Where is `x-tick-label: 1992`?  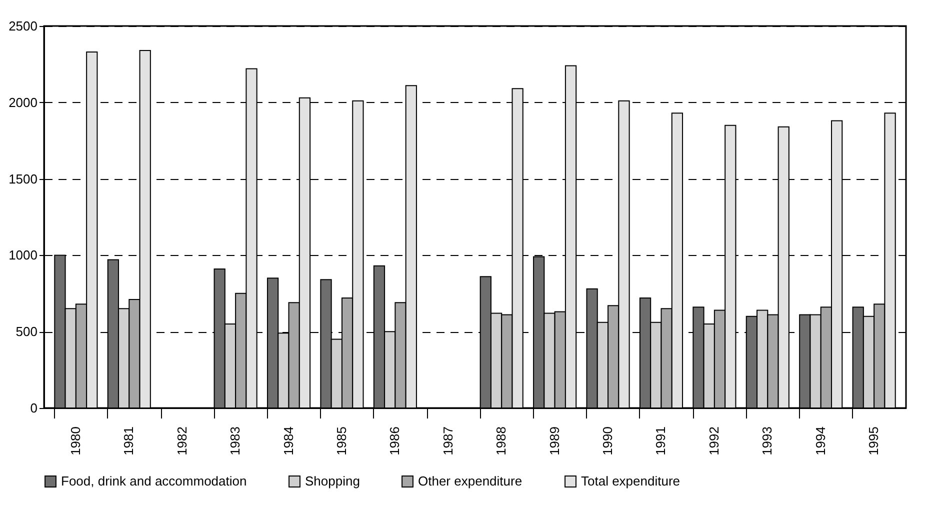
x-tick-label: 1992 is located at coordinates (714, 441).